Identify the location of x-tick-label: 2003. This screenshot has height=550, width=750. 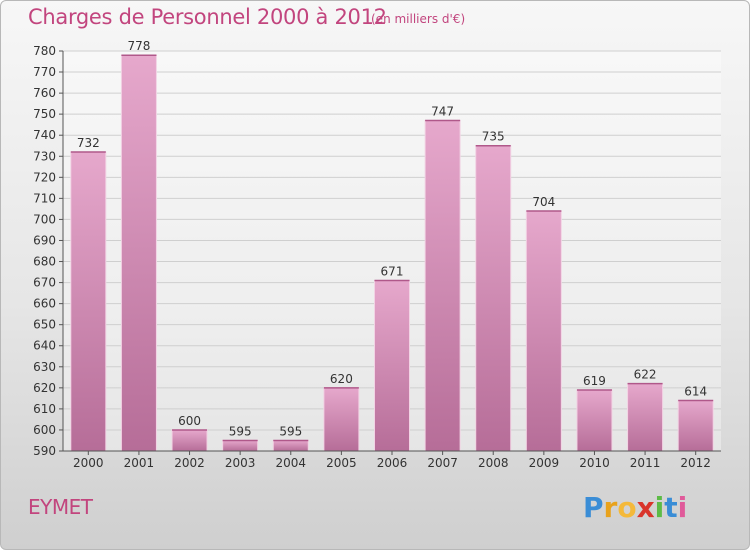
(240, 463).